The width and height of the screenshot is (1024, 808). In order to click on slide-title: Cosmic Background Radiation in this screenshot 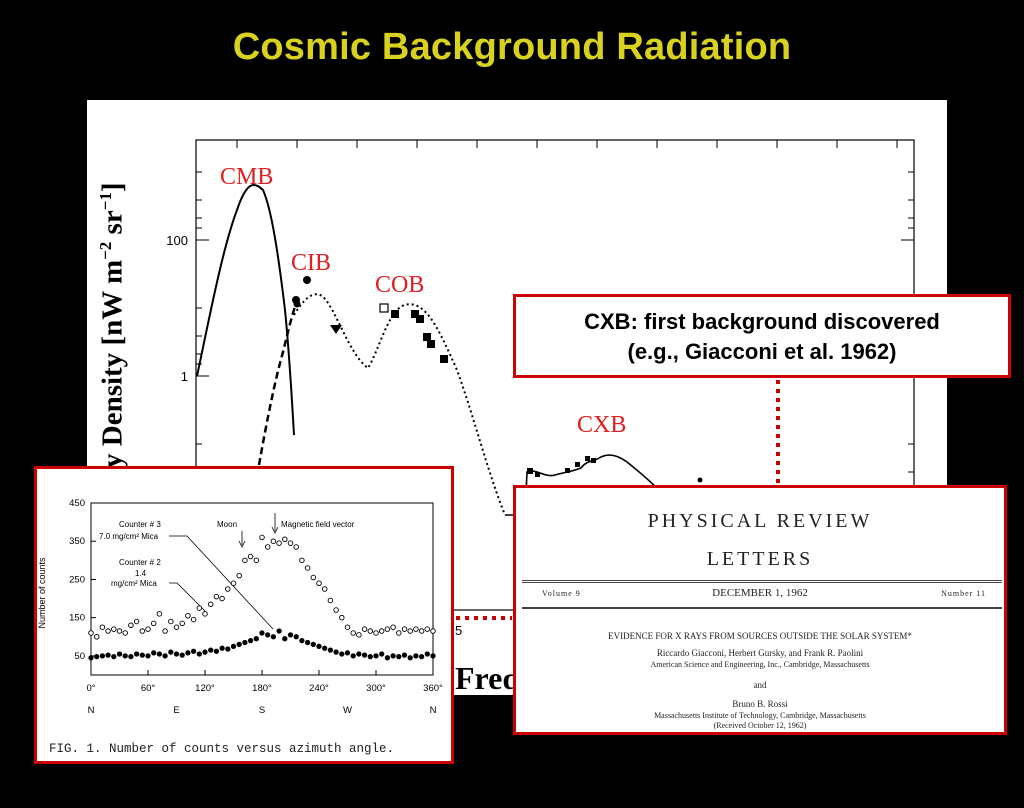, I will do `click(512, 47)`.